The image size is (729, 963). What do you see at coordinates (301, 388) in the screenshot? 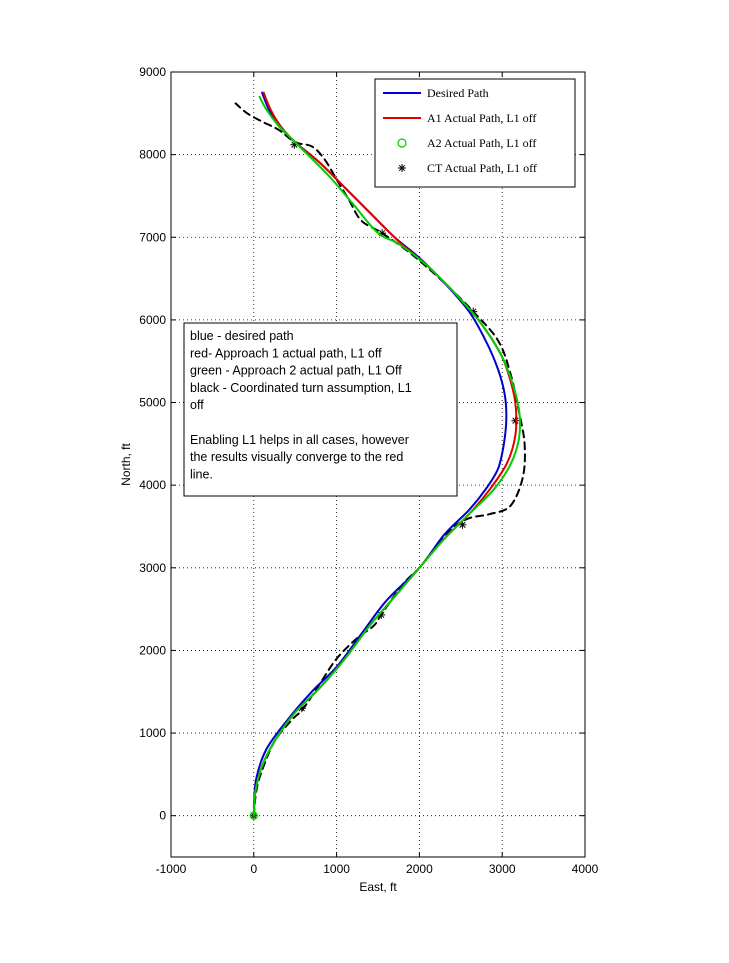
I see `annotation-line: black - Coordinated turn assumption, L1` at bounding box center [301, 388].